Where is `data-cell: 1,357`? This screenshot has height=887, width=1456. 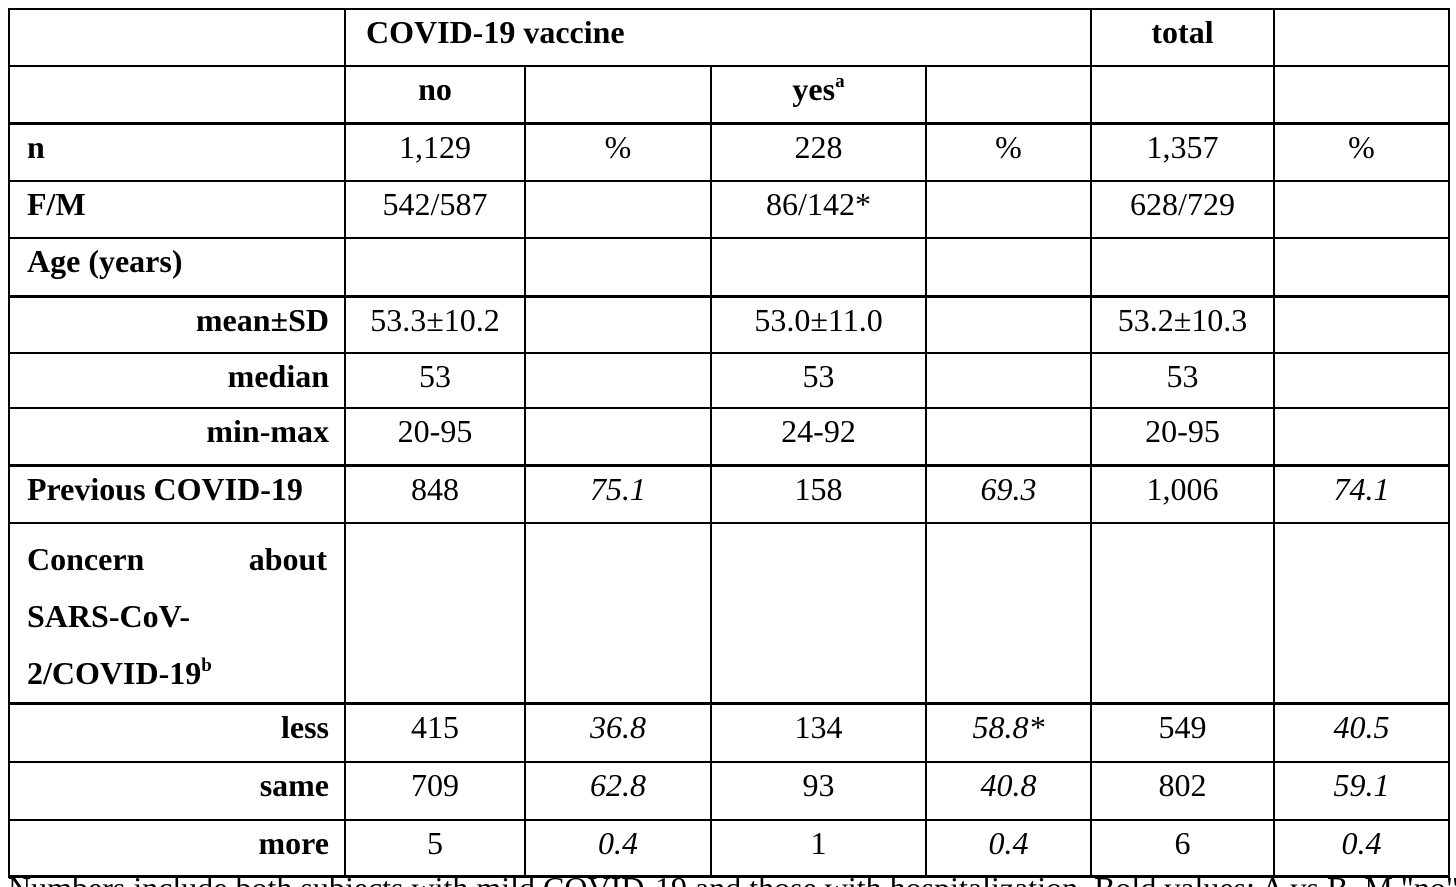
data-cell: 1,357 is located at coordinates (1182, 151).